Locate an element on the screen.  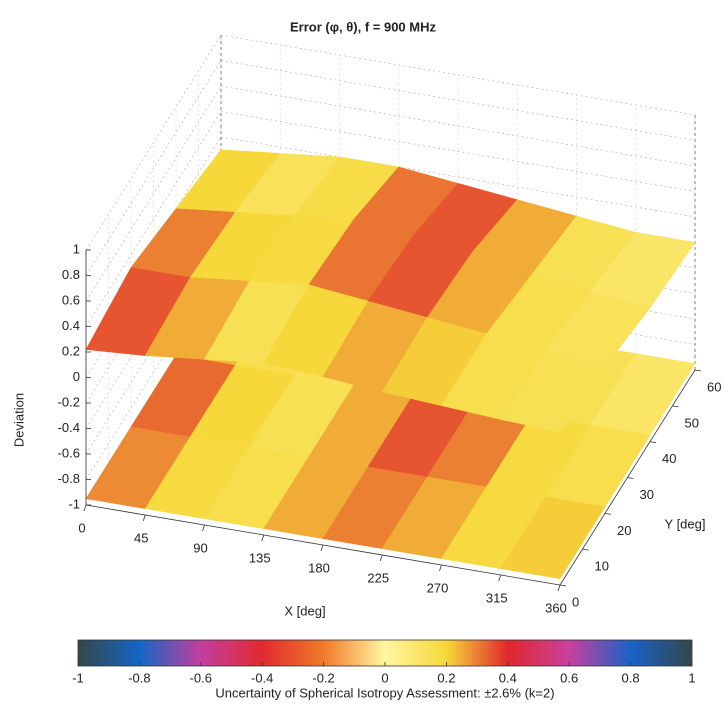
z-tick-label: -0.6 is located at coordinates (69, 452).